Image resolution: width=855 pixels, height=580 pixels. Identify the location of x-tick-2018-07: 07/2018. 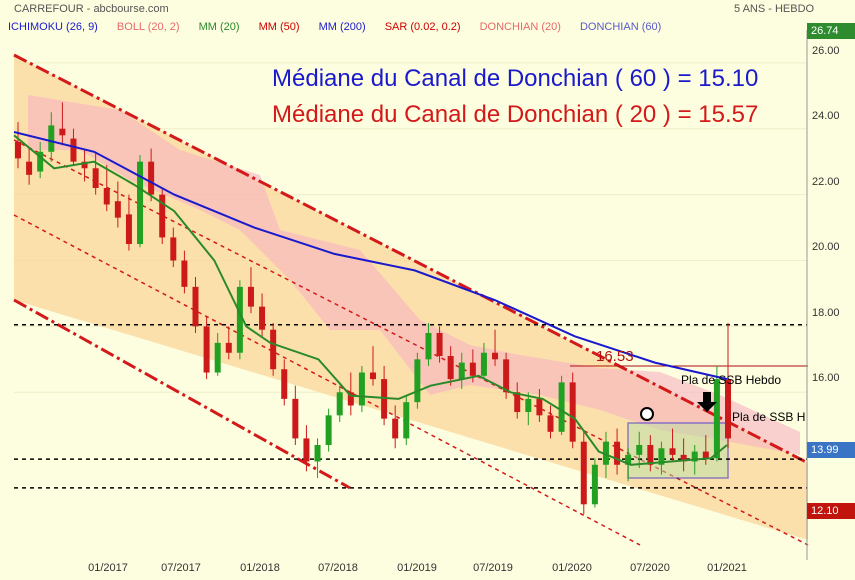
(338, 568).